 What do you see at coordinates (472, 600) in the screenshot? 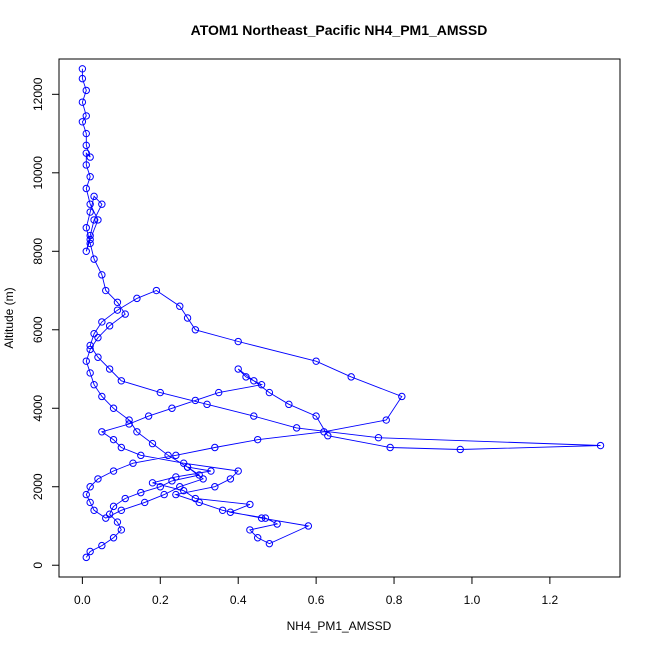
I see `x-tick-label: 1.0` at bounding box center [472, 600].